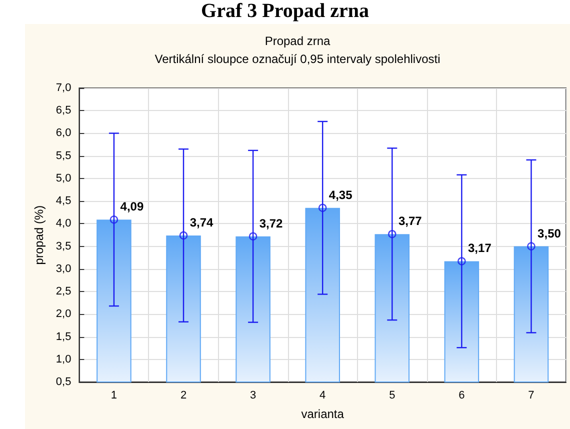  What do you see at coordinates (64, 382) in the screenshot?
I see `y-tick-label: 0,5` at bounding box center [64, 382].